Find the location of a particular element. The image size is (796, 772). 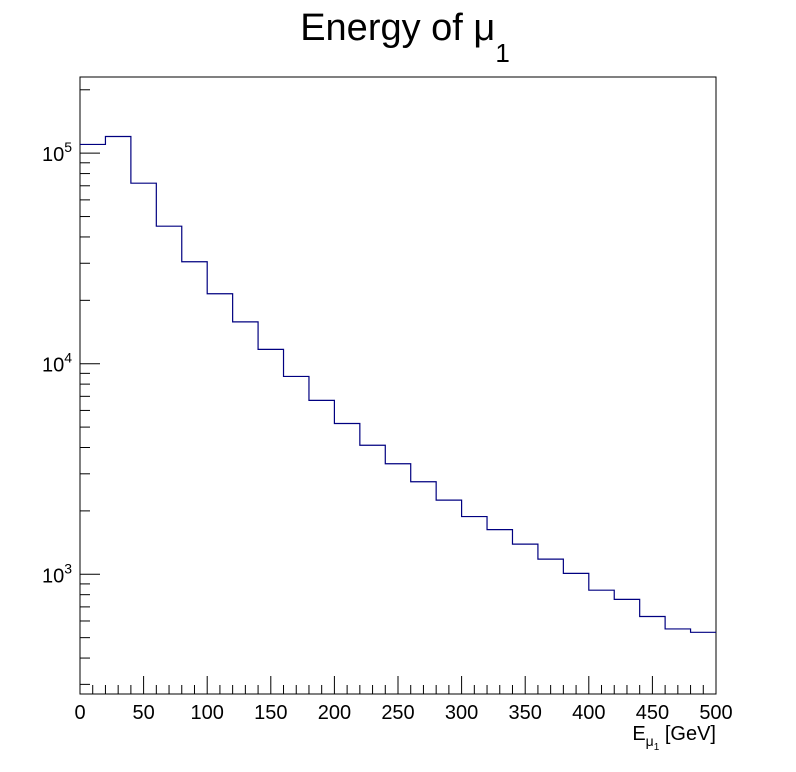

x-axis-title: Eμ1 [GeV] is located at coordinates (674, 738).